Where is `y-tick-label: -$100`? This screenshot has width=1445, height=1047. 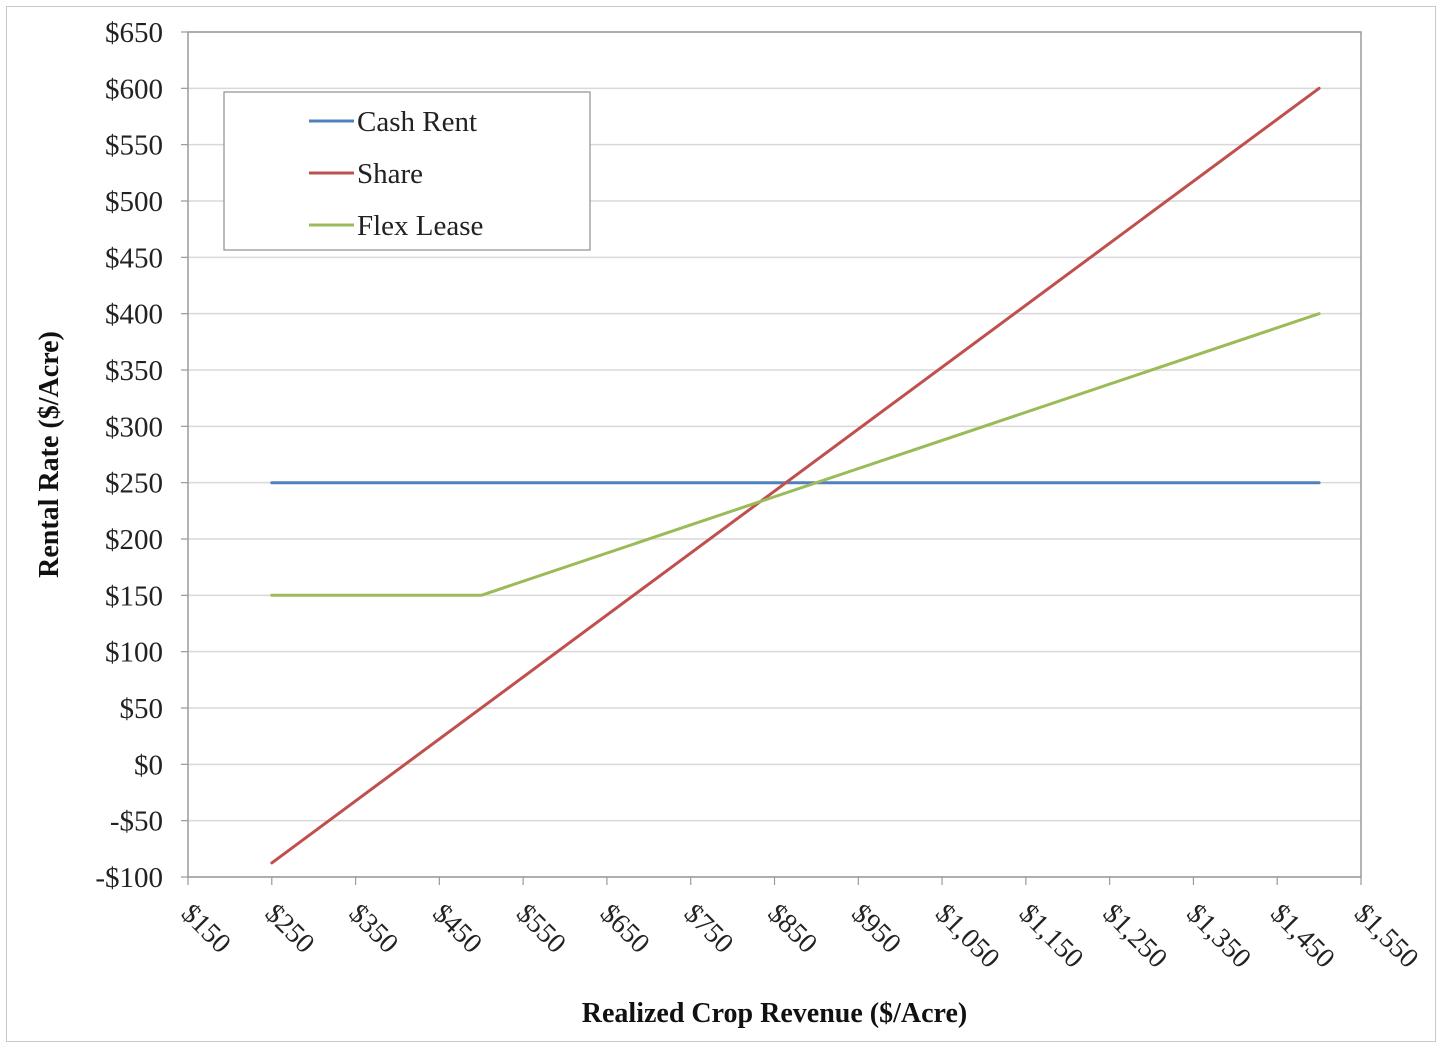
y-tick-label: -$100 is located at coordinates (129, 878).